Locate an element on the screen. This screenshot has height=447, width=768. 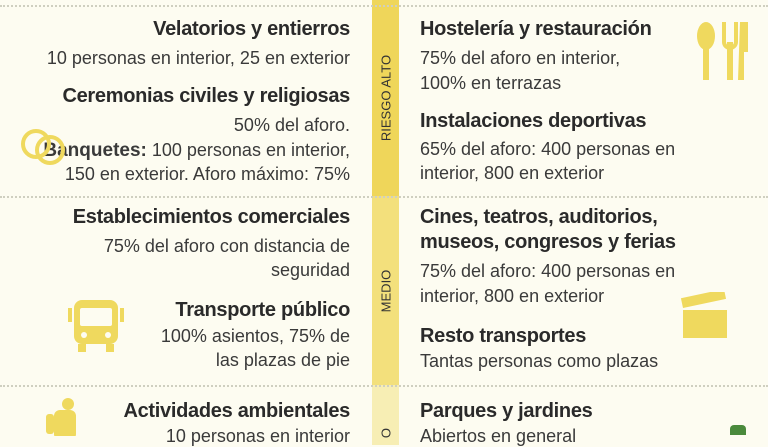
cines-title: Cines, teatros, auditorios, is located at coordinates (539, 217).